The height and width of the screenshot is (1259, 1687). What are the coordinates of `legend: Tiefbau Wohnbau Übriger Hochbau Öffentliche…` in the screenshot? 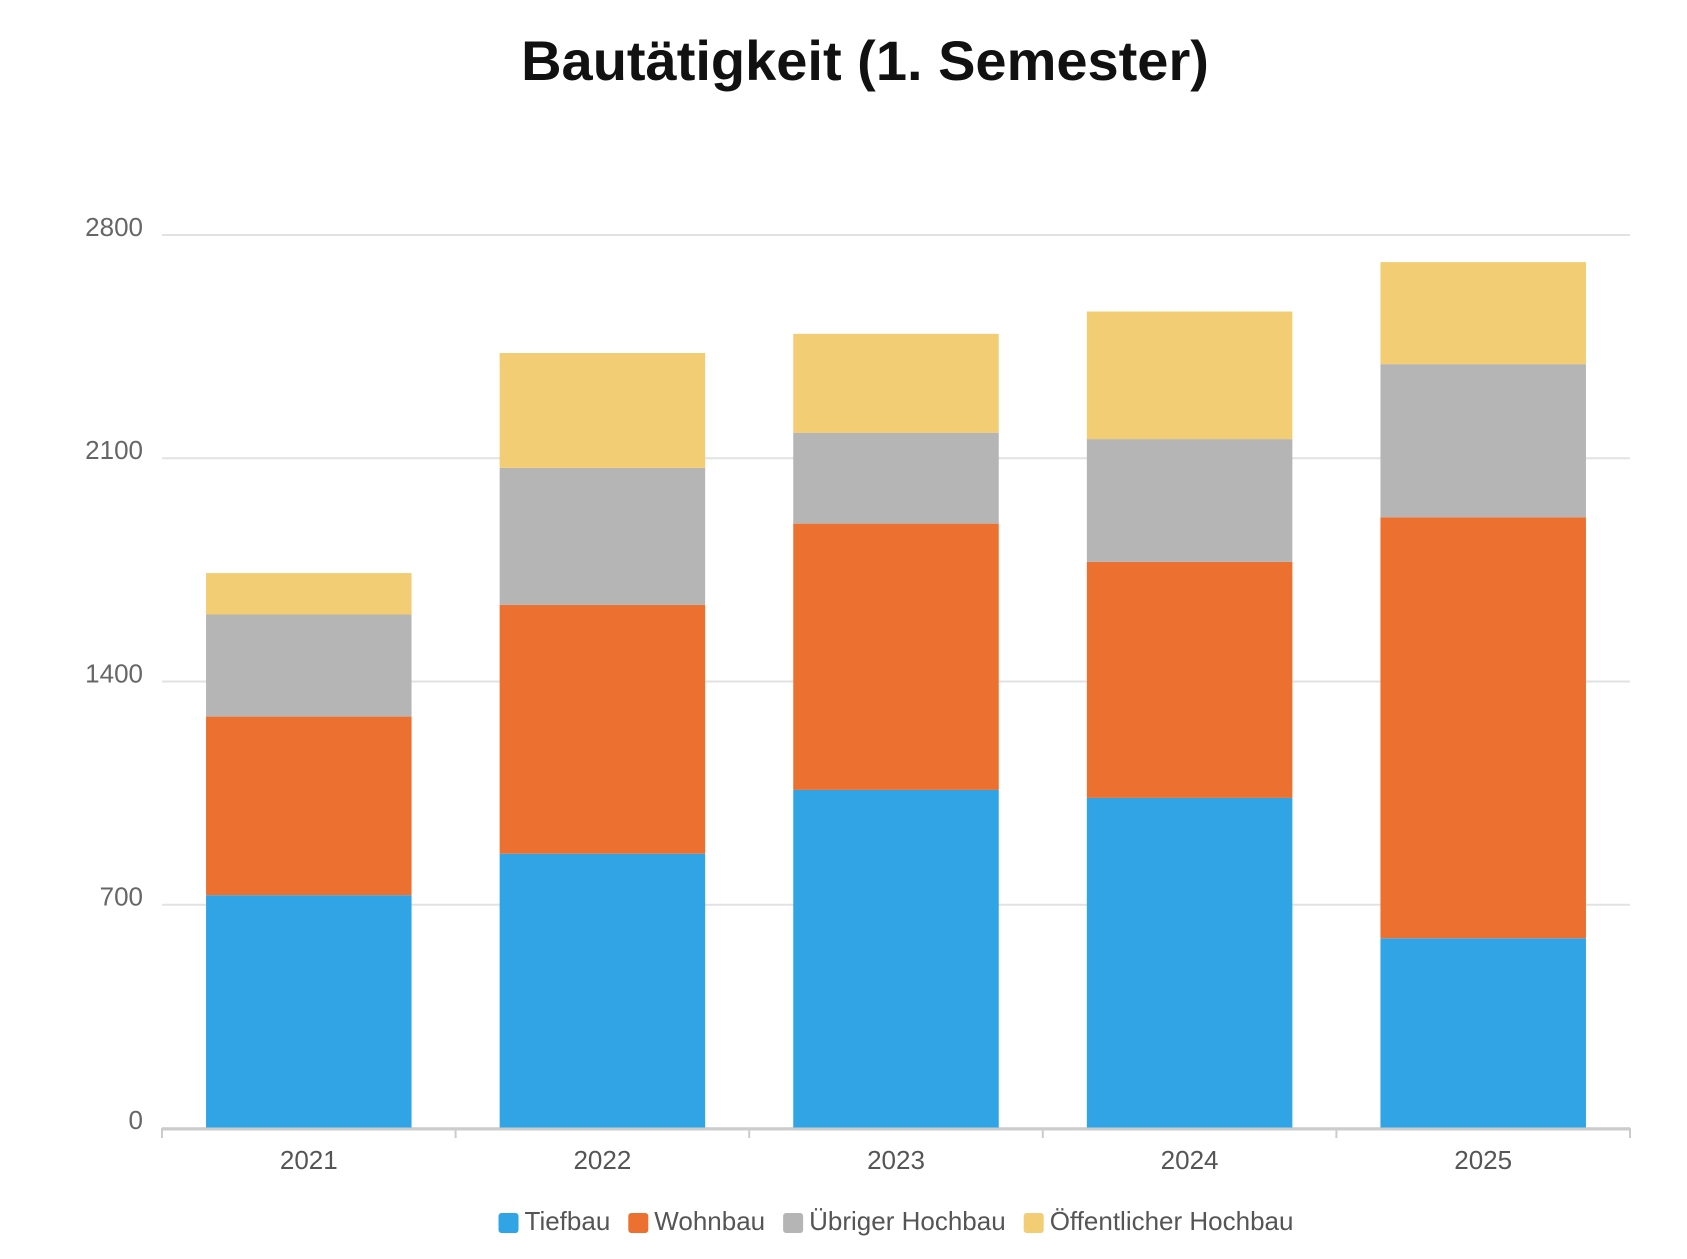 It's located at (896, 1221).